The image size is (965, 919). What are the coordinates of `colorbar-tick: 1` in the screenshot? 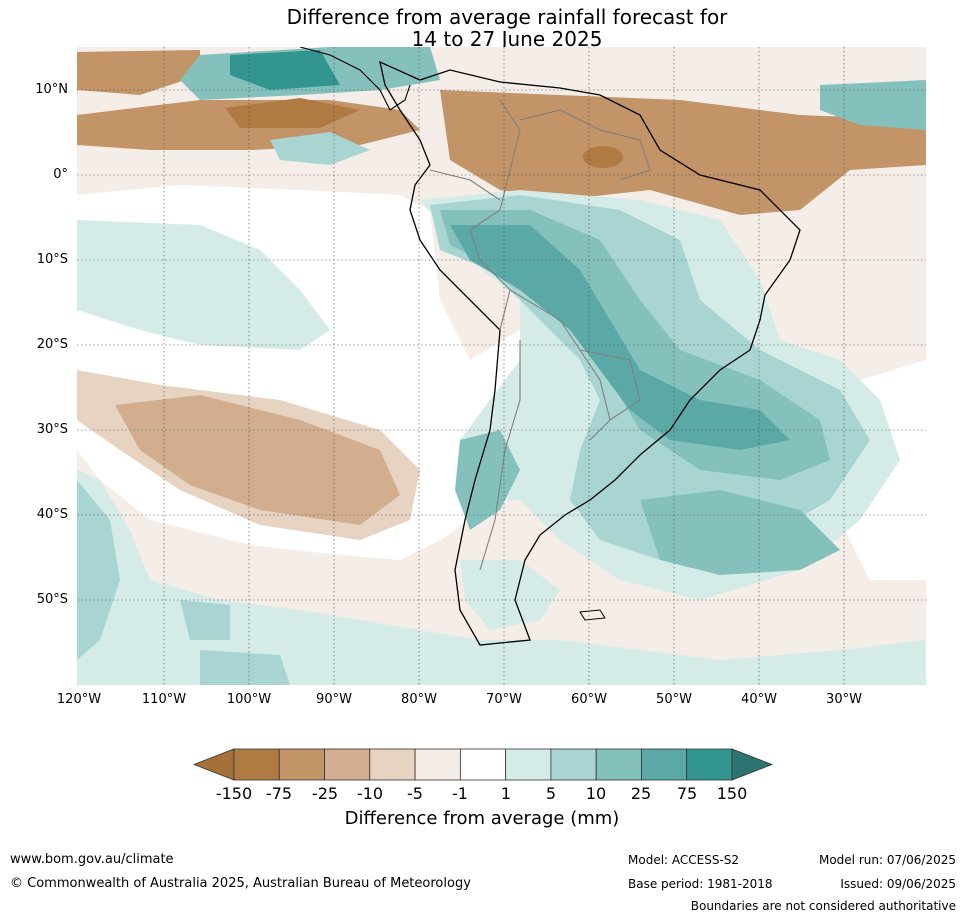 It's located at (506, 793).